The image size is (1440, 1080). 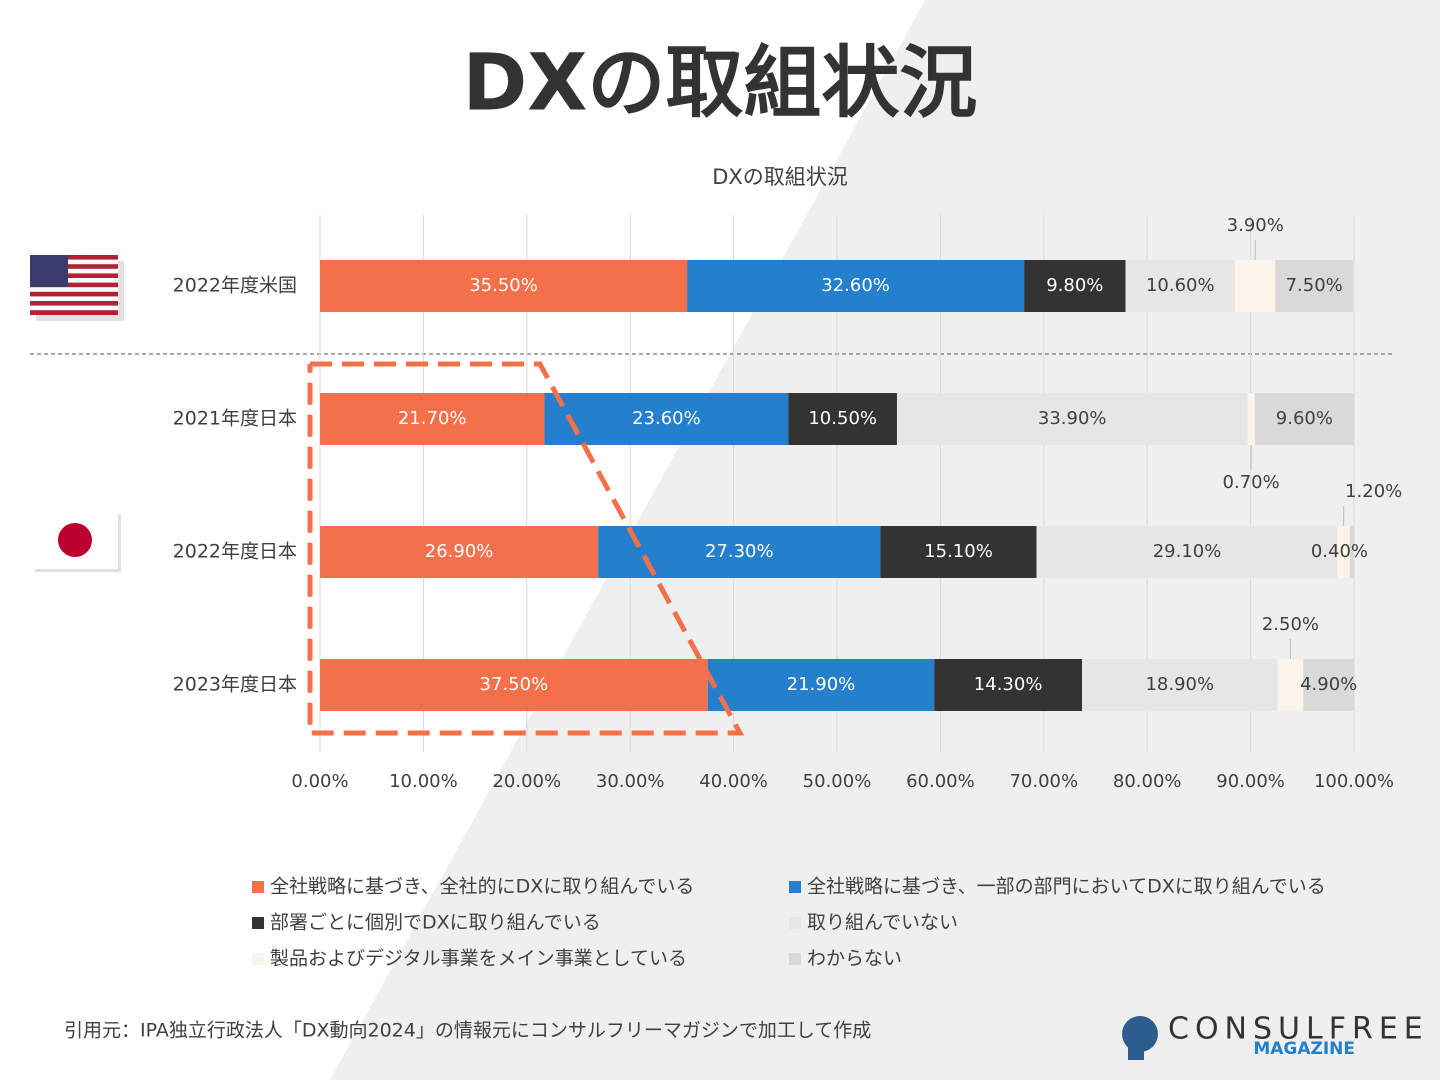 I want to click on value-label: 21.70%, so click(x=432, y=418).